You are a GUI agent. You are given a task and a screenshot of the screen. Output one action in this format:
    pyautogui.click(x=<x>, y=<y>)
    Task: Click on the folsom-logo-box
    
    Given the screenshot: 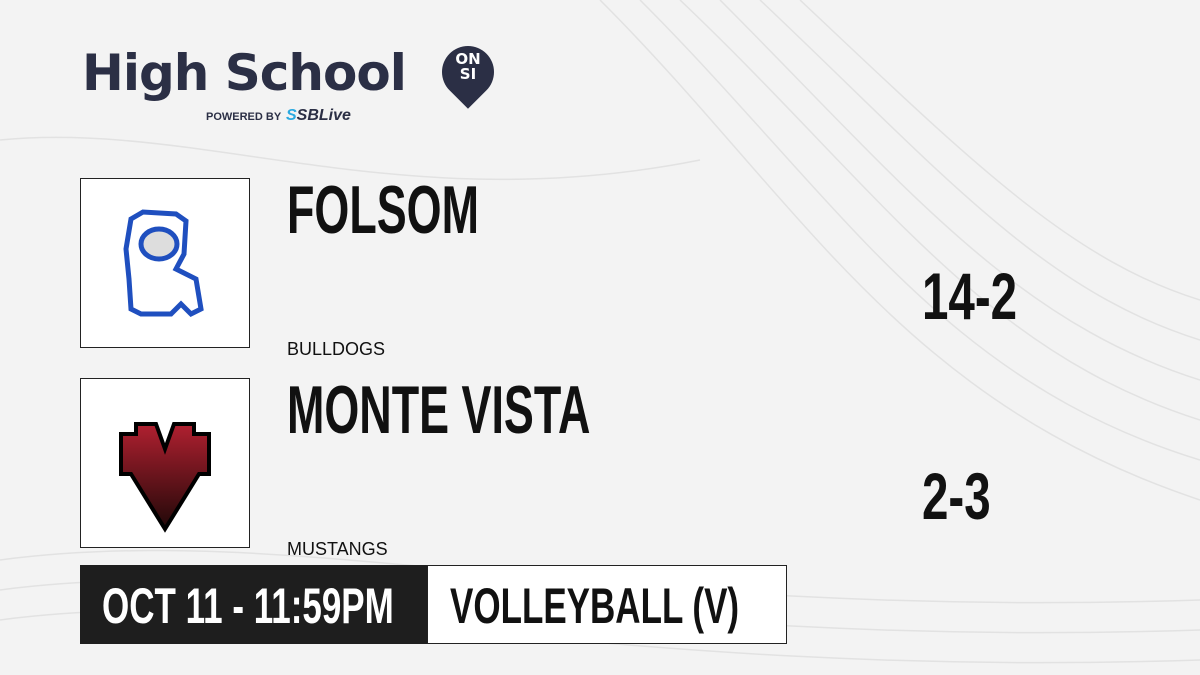 What is the action you would take?
    pyautogui.click(x=165, y=263)
    